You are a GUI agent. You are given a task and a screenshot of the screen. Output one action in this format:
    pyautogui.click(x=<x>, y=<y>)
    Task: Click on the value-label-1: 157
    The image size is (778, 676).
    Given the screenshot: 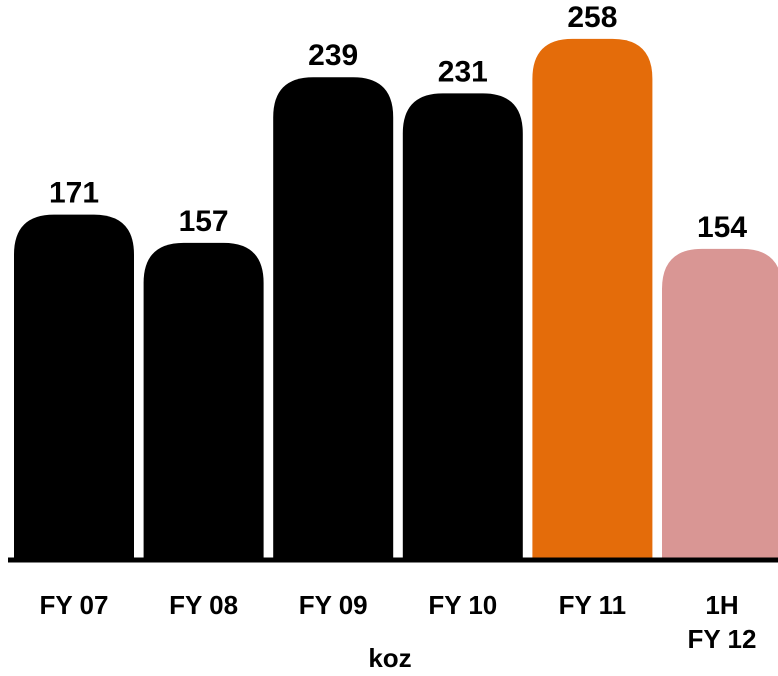 What is the action you would take?
    pyautogui.click(x=204, y=221)
    